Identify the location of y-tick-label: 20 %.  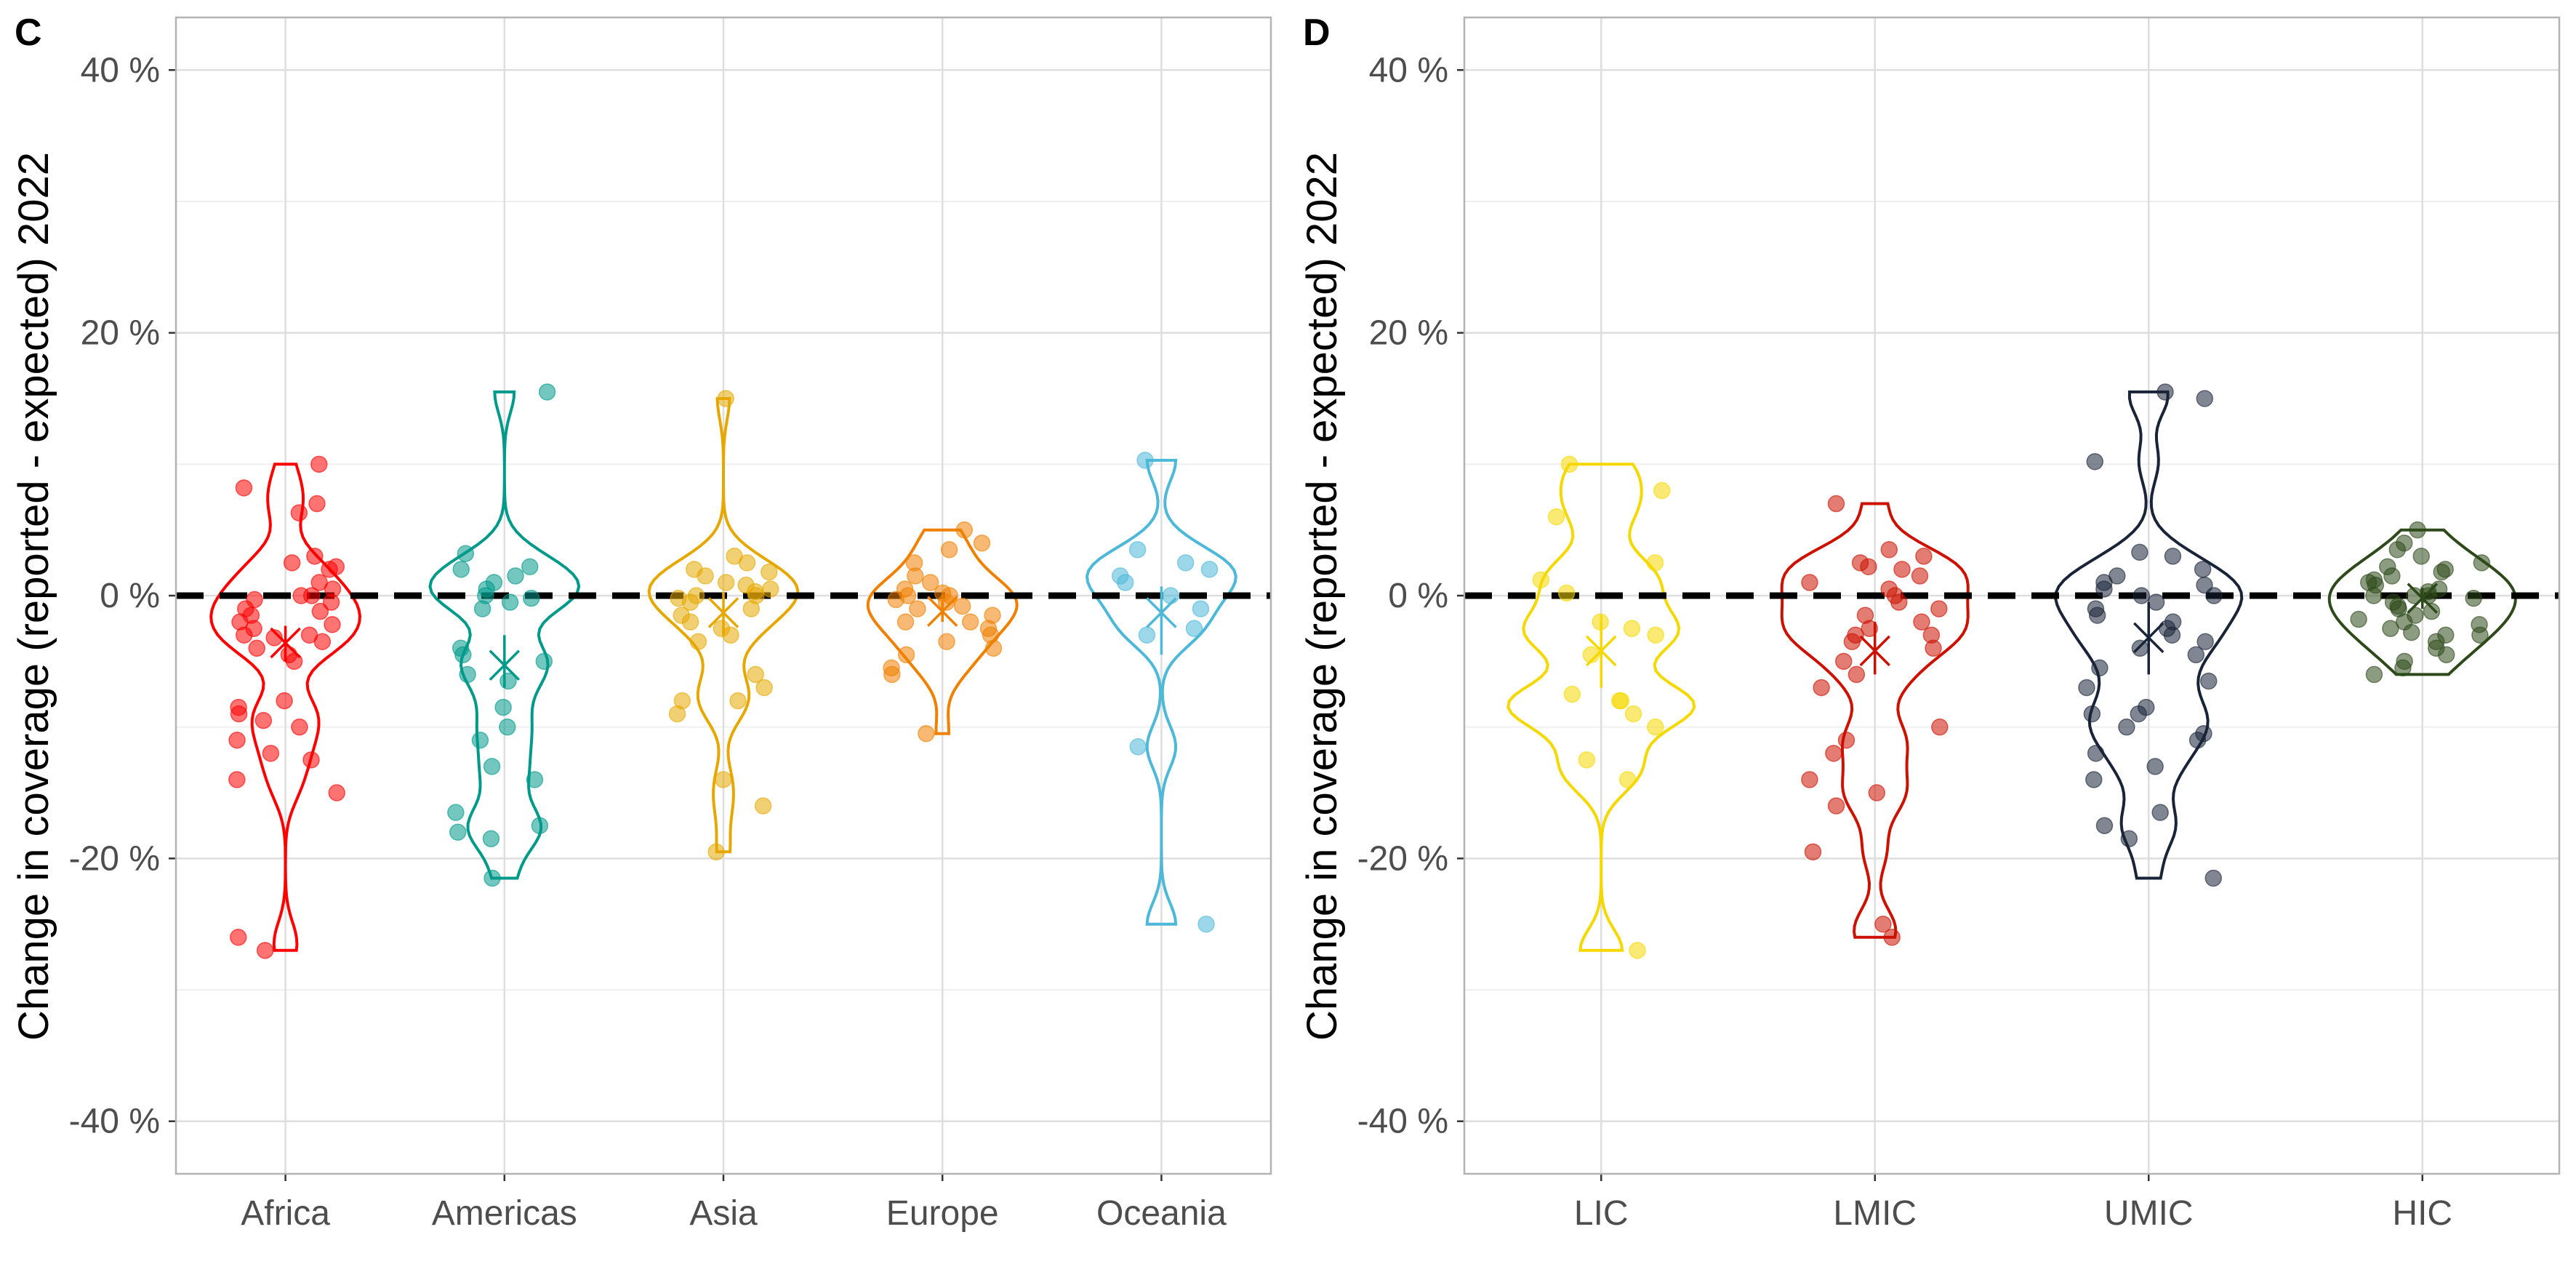
(120, 333).